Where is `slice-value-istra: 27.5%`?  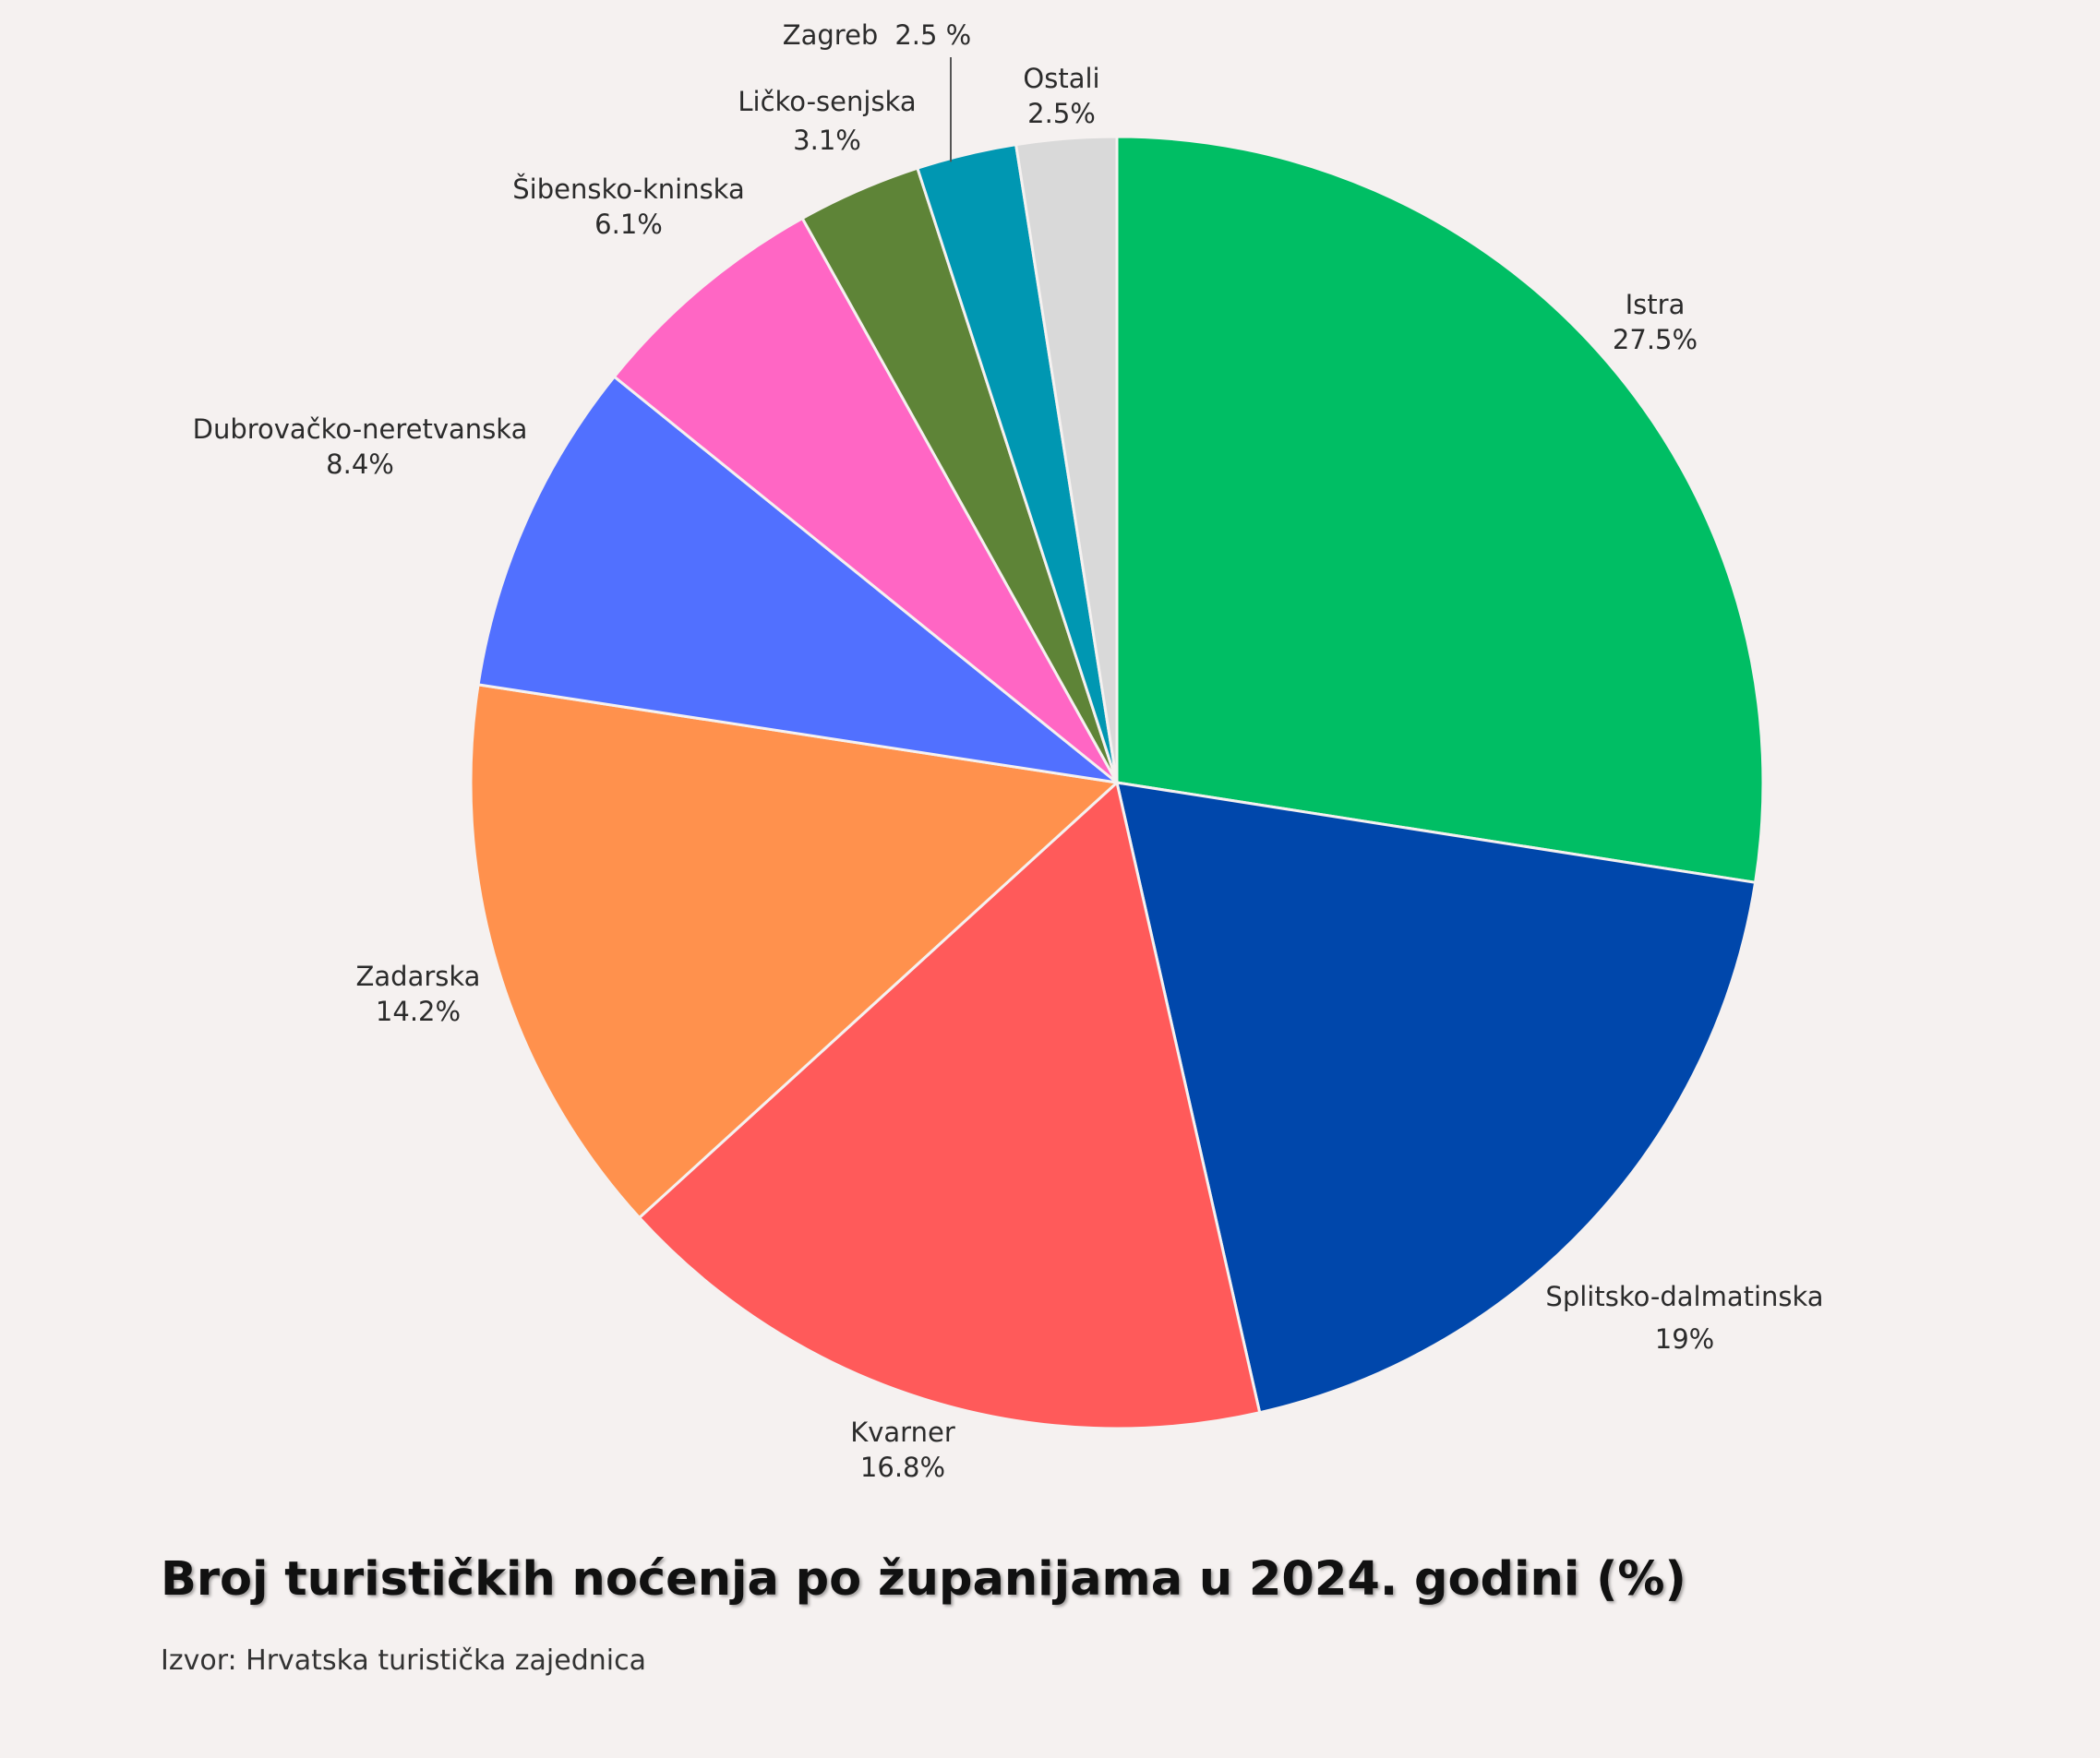 slice-value-istra: 27.5% is located at coordinates (1655, 339).